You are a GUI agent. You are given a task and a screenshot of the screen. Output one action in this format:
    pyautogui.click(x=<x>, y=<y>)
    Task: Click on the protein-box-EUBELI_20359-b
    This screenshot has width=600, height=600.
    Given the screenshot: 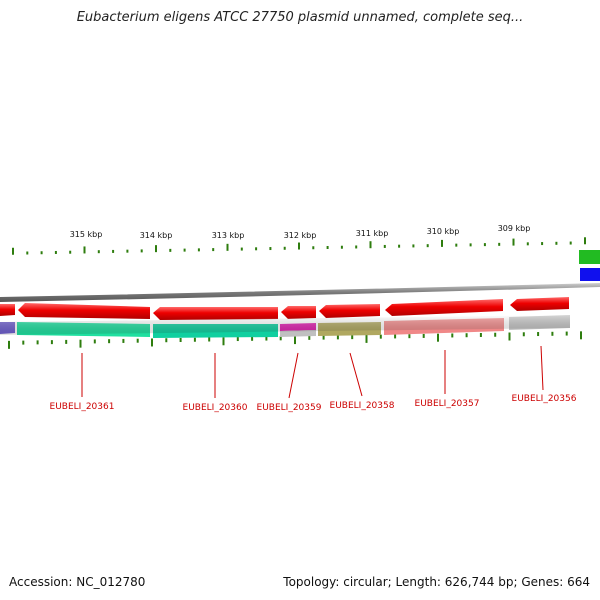 What is the action you would take?
    pyautogui.click(x=298, y=333)
    